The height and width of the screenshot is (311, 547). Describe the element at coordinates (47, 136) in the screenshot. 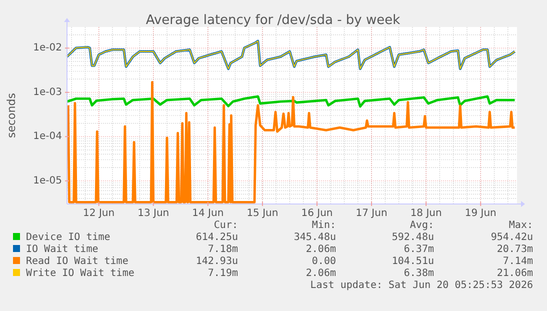

I see `y-tick-label: 1e-04` at that location.